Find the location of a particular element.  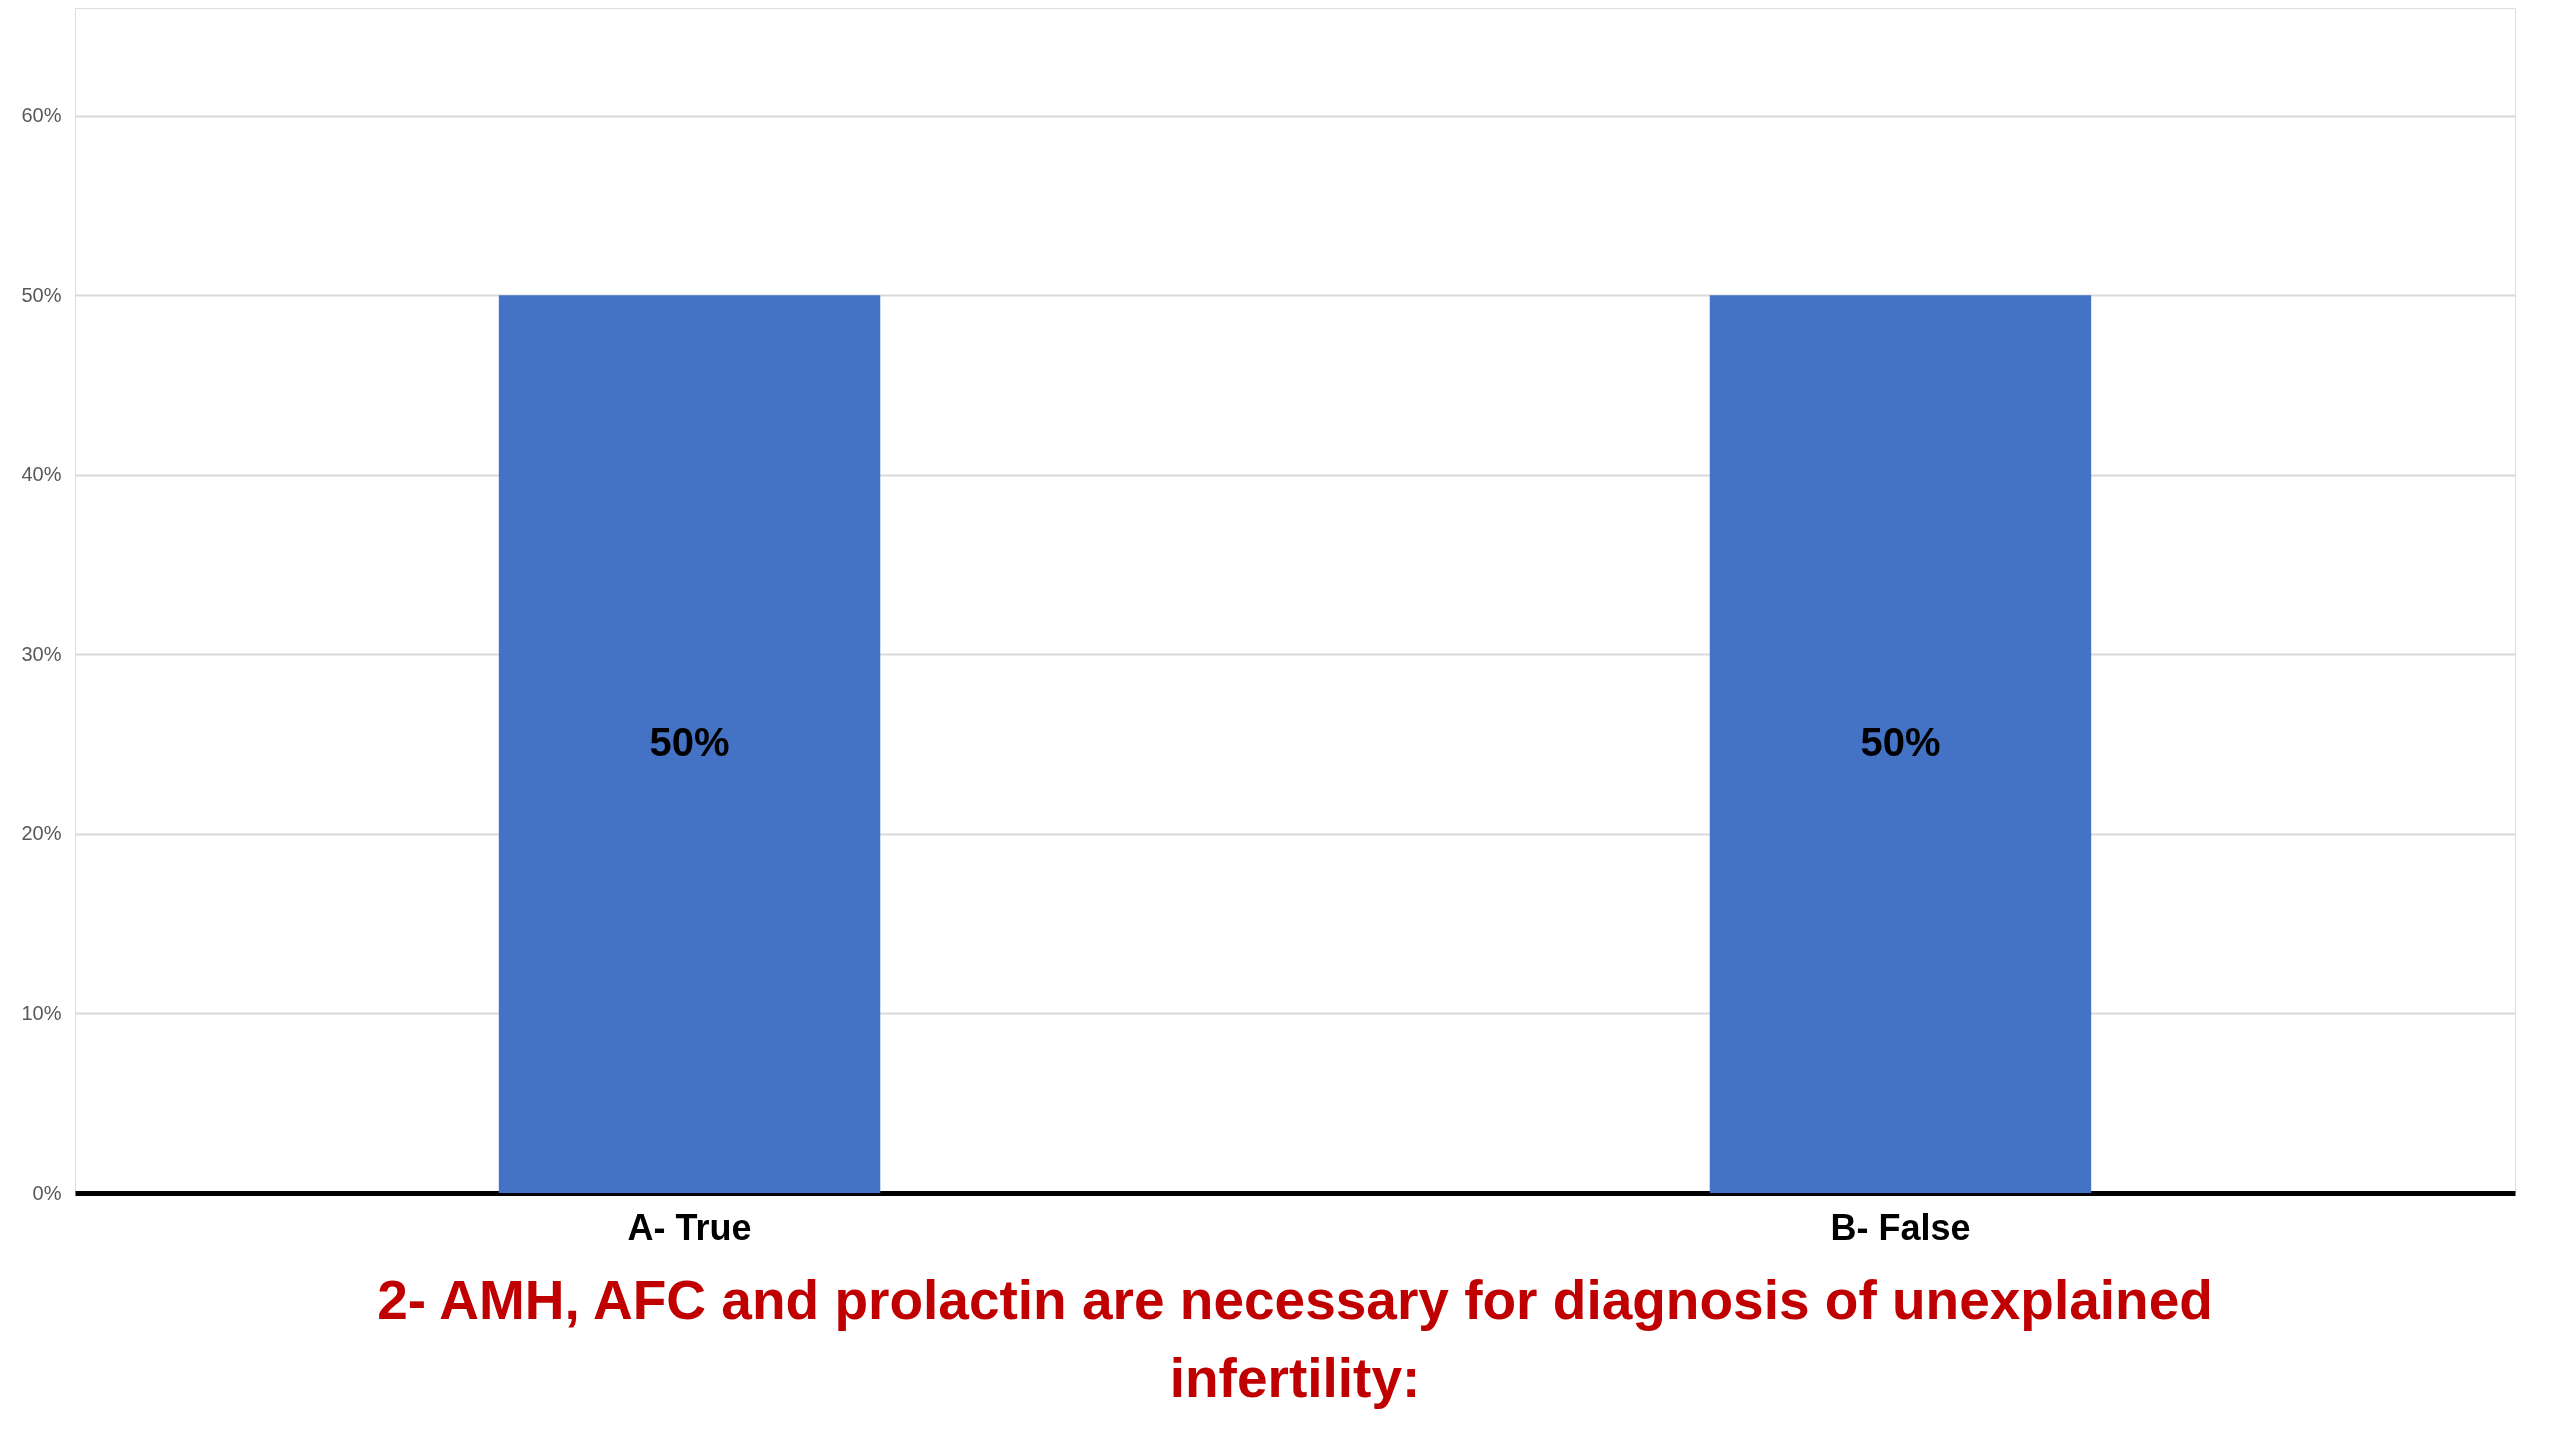

y-tick-label: 60% is located at coordinates (41, 115).